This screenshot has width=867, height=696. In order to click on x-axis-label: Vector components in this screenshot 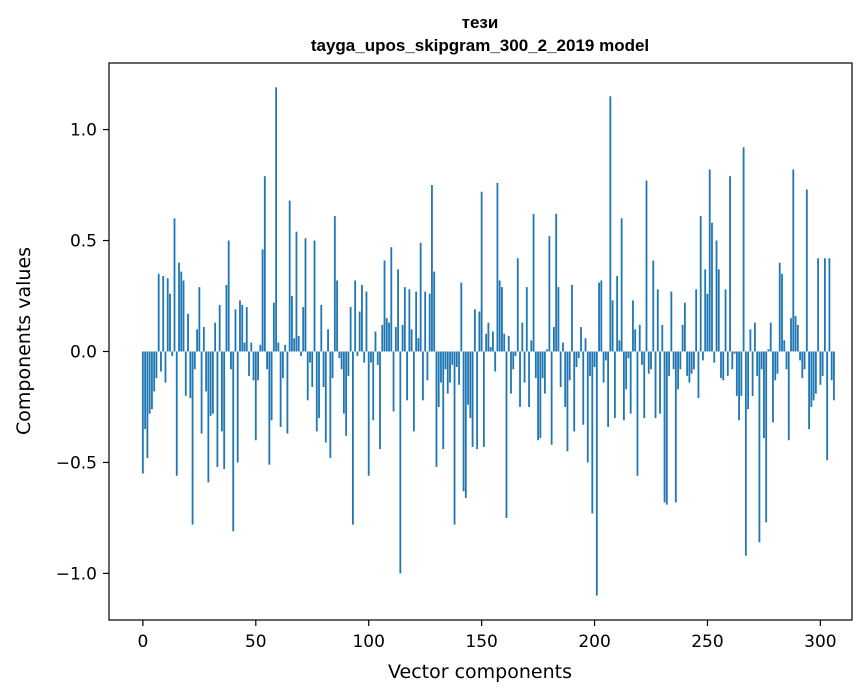, I will do `click(480, 672)`.